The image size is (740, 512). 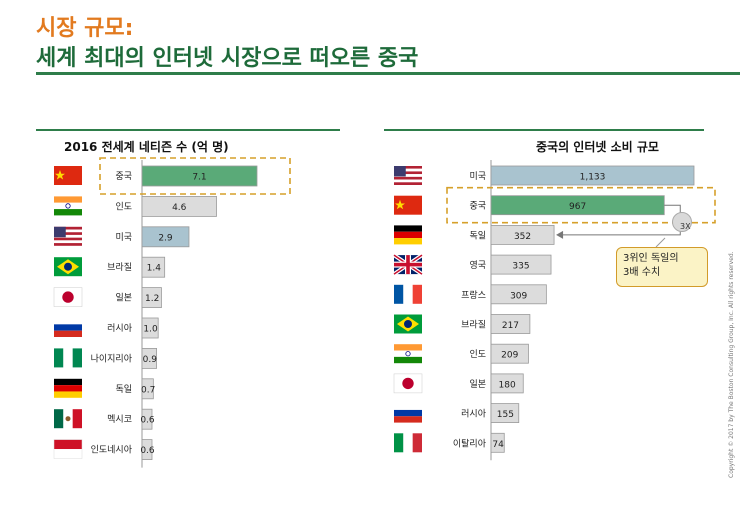 What do you see at coordinates (470, 443) in the screenshot?
I see `chart2-category-label: 이탈리아` at bounding box center [470, 443].